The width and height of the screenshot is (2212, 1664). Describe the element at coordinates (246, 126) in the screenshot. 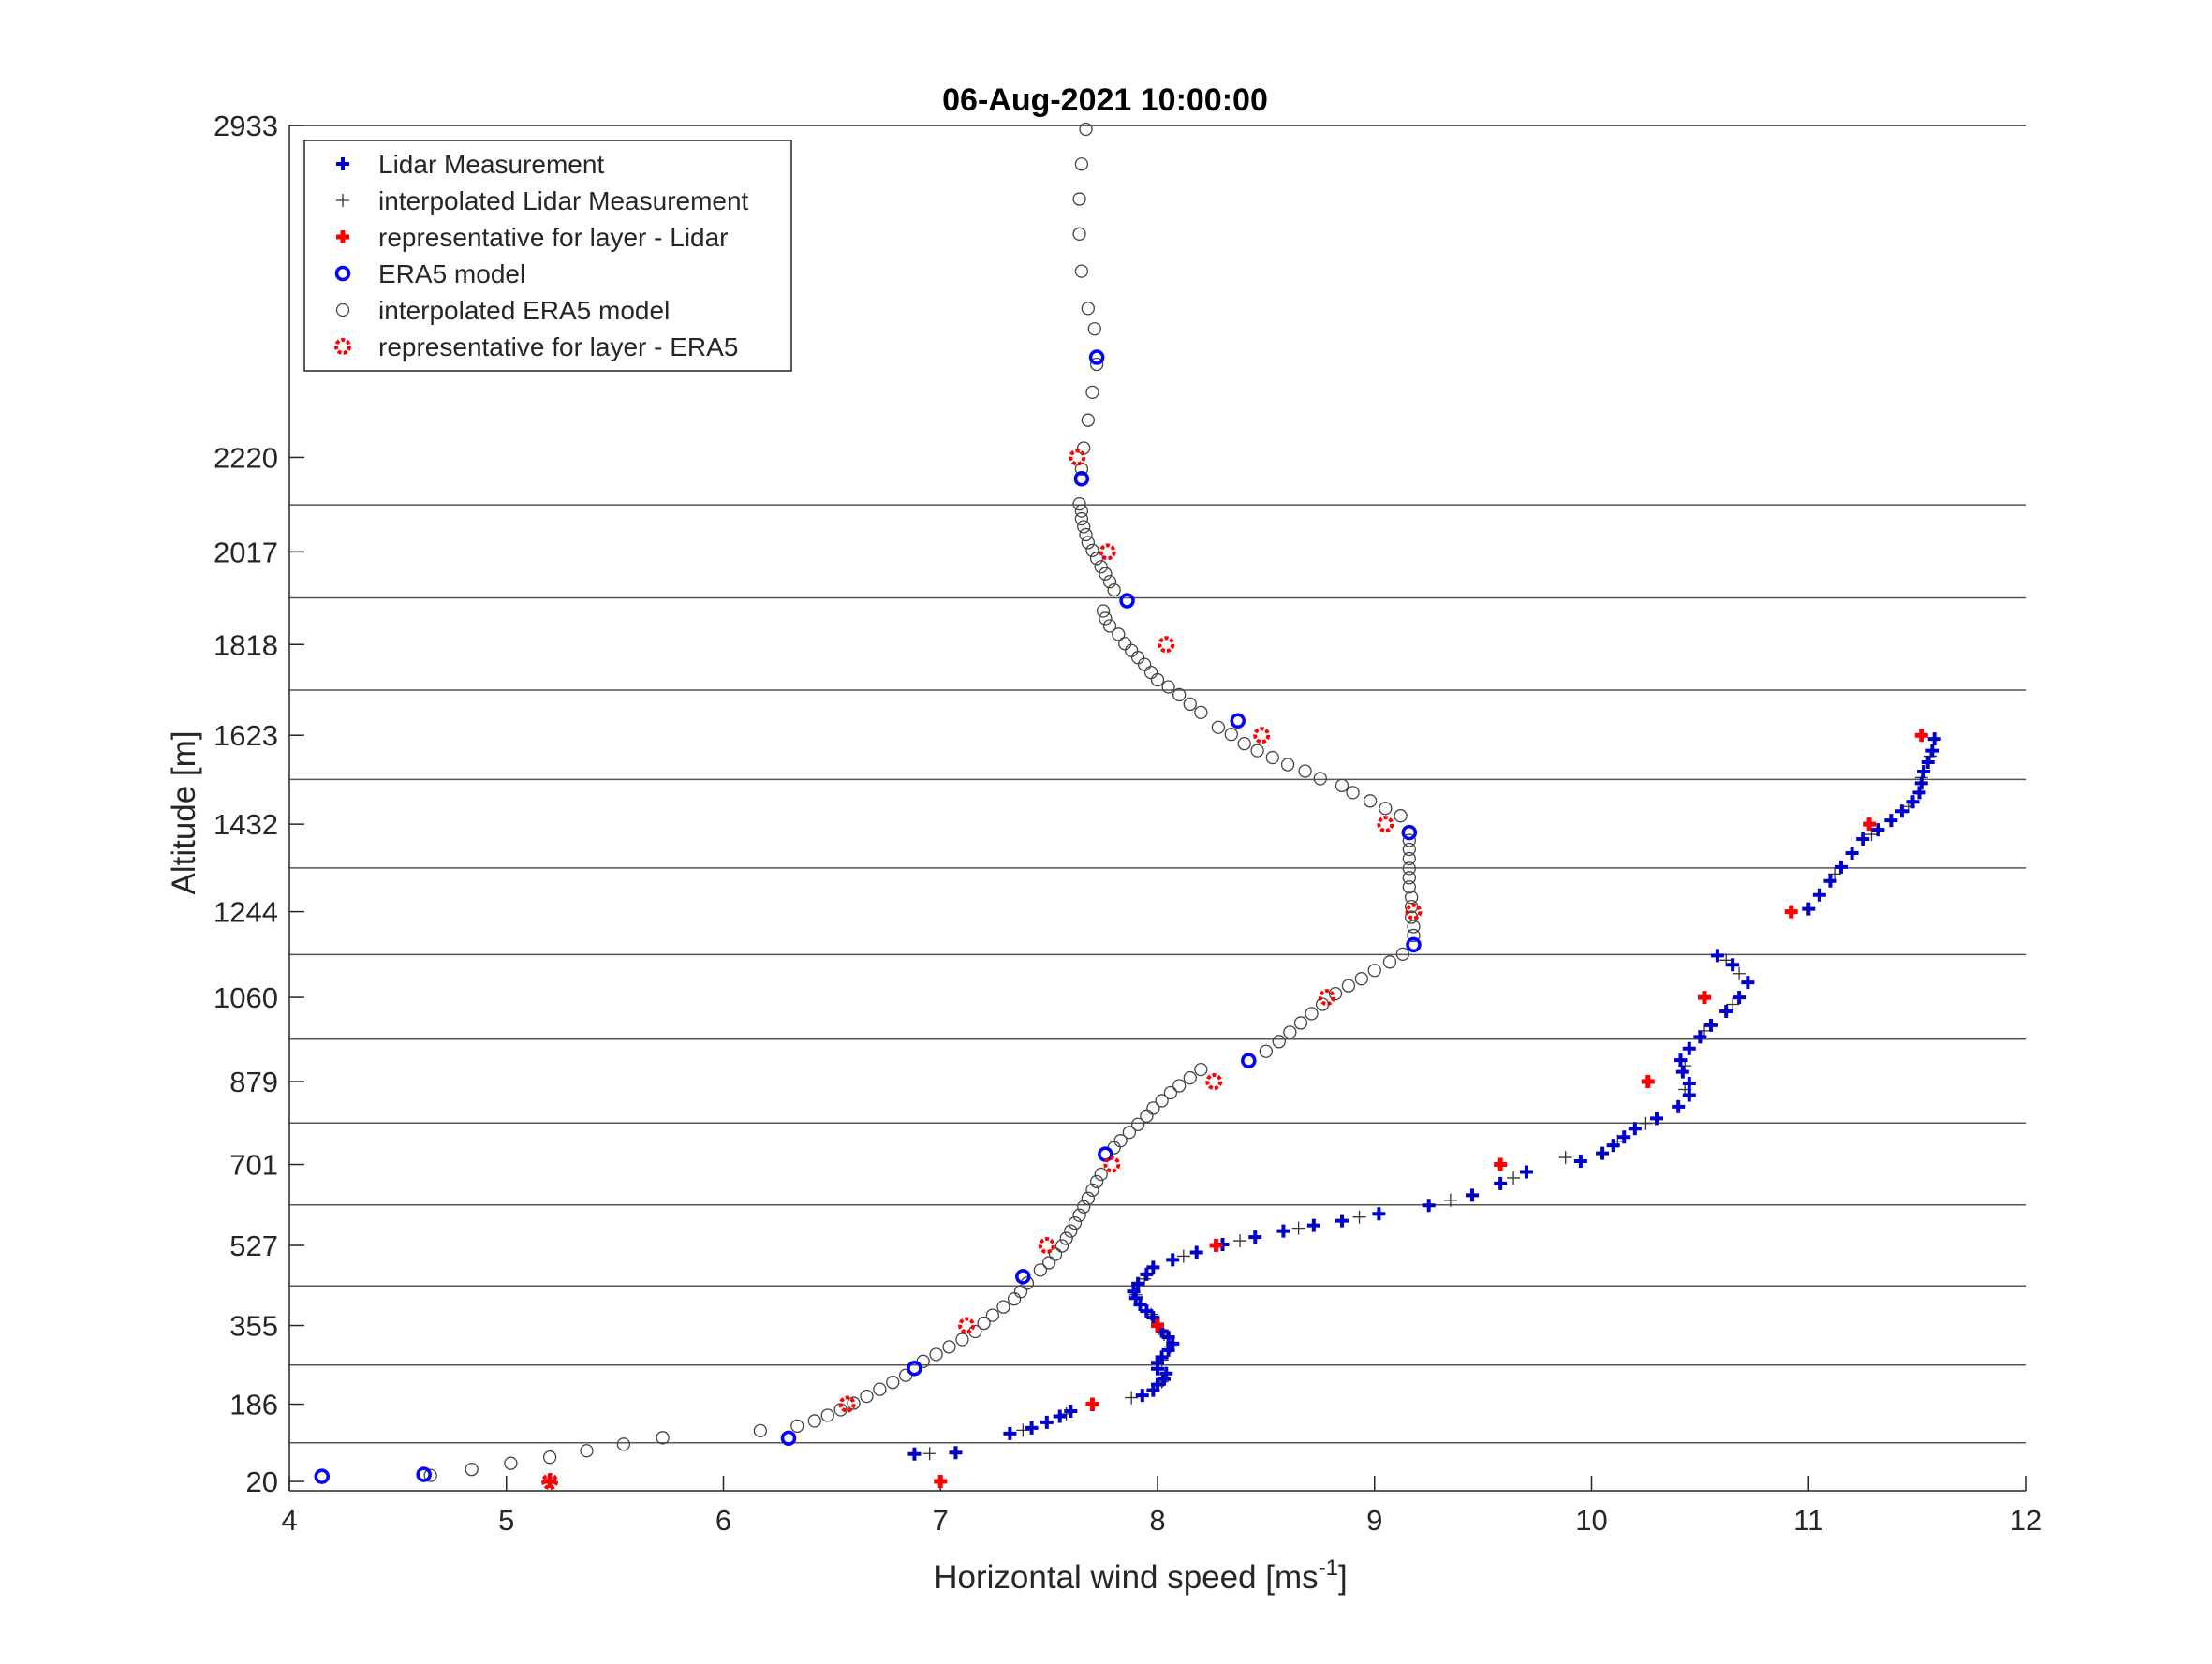

I see `y-tick-label-13: 2933` at that location.